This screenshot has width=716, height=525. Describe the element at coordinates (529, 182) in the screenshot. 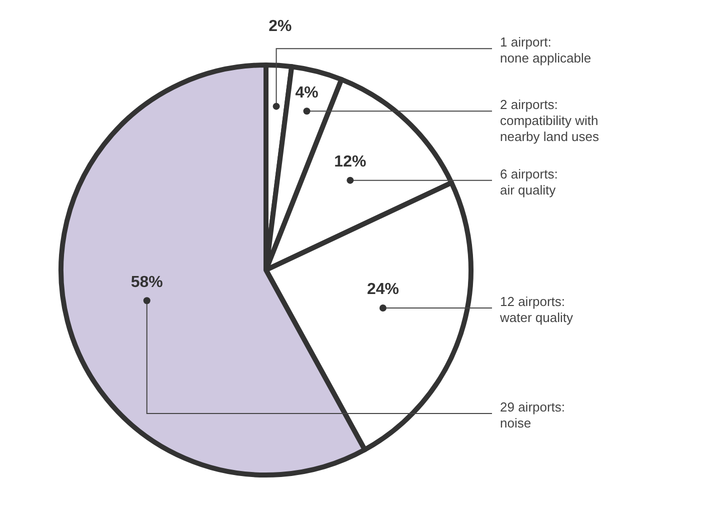

I see `slice-label: 6 airports: air quality` at that location.